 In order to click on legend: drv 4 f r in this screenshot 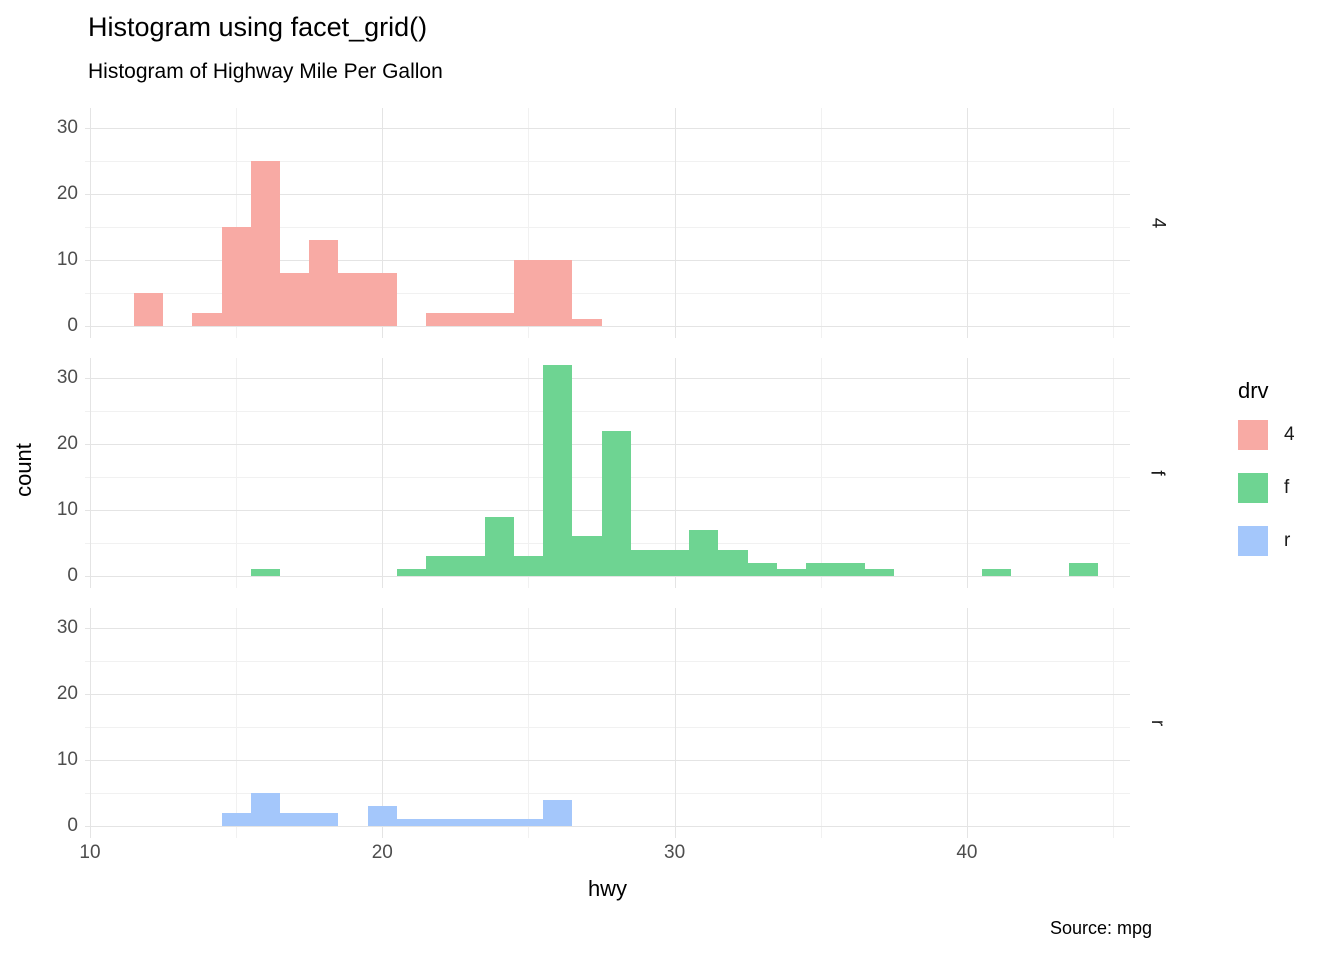, I will do `click(1266, 478)`.